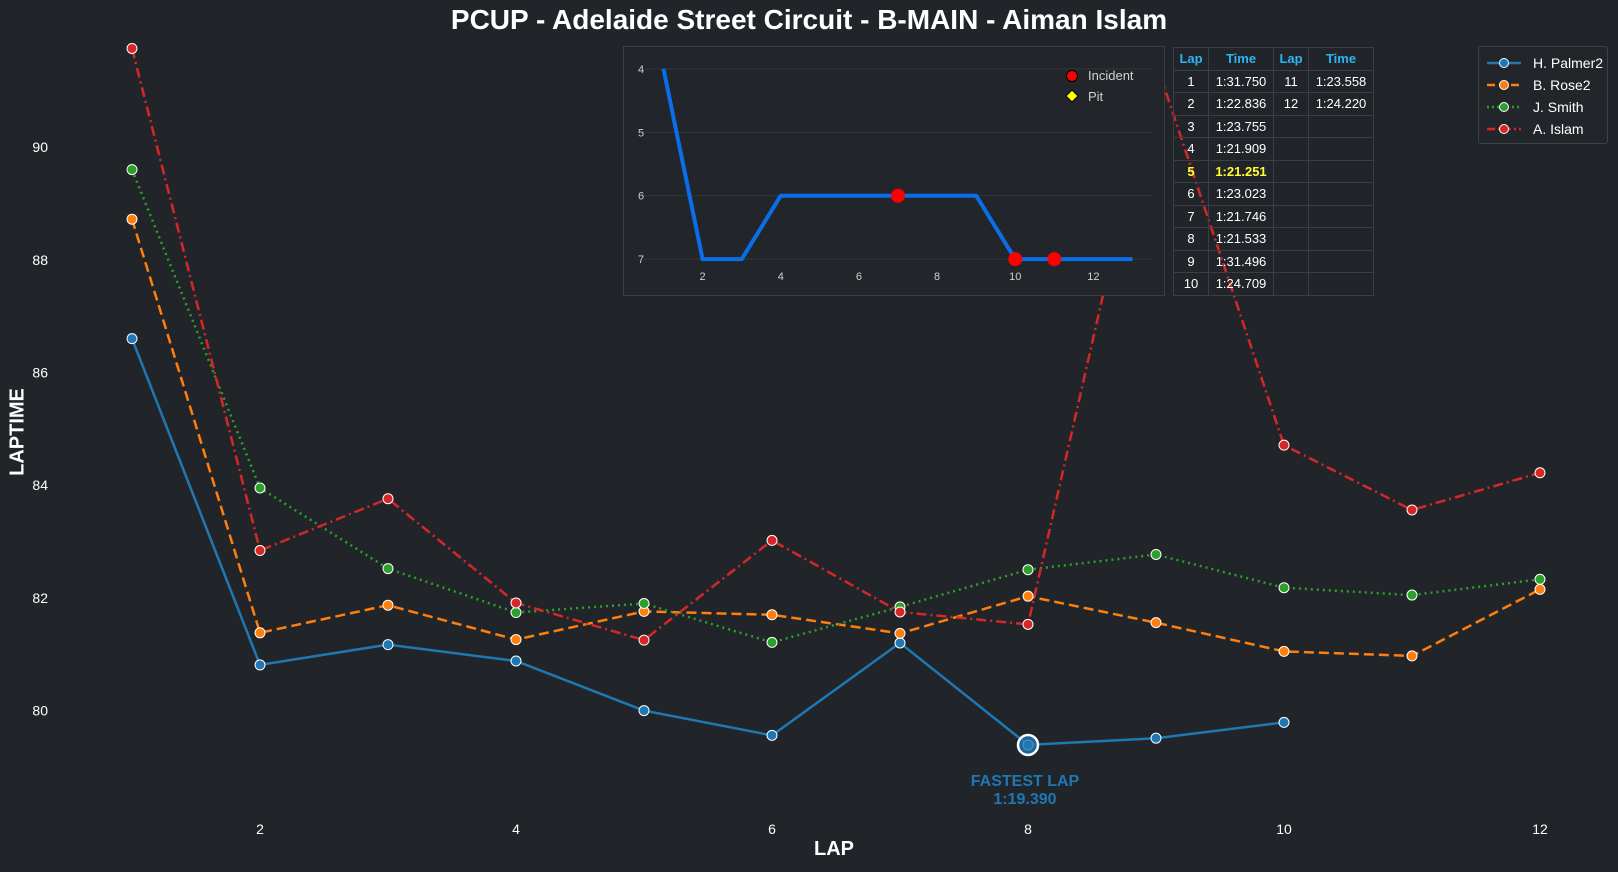 This screenshot has height=872, width=1618. I want to click on table-cell: 5, so click(1191, 171).